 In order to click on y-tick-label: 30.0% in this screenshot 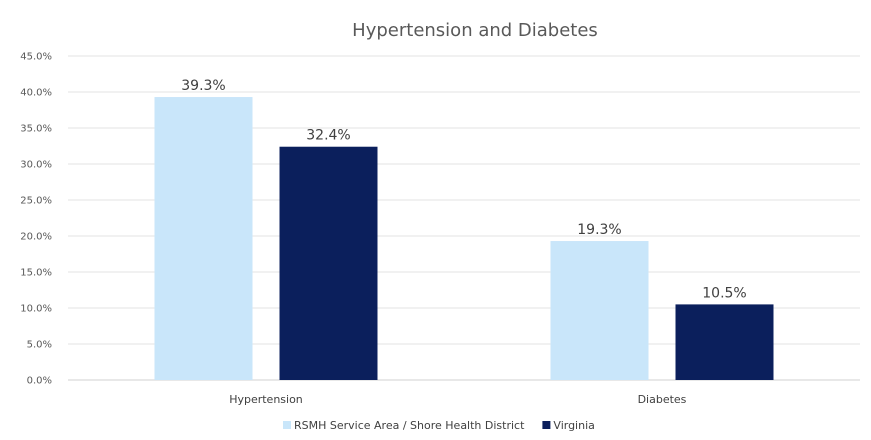, I will do `click(36, 165)`.